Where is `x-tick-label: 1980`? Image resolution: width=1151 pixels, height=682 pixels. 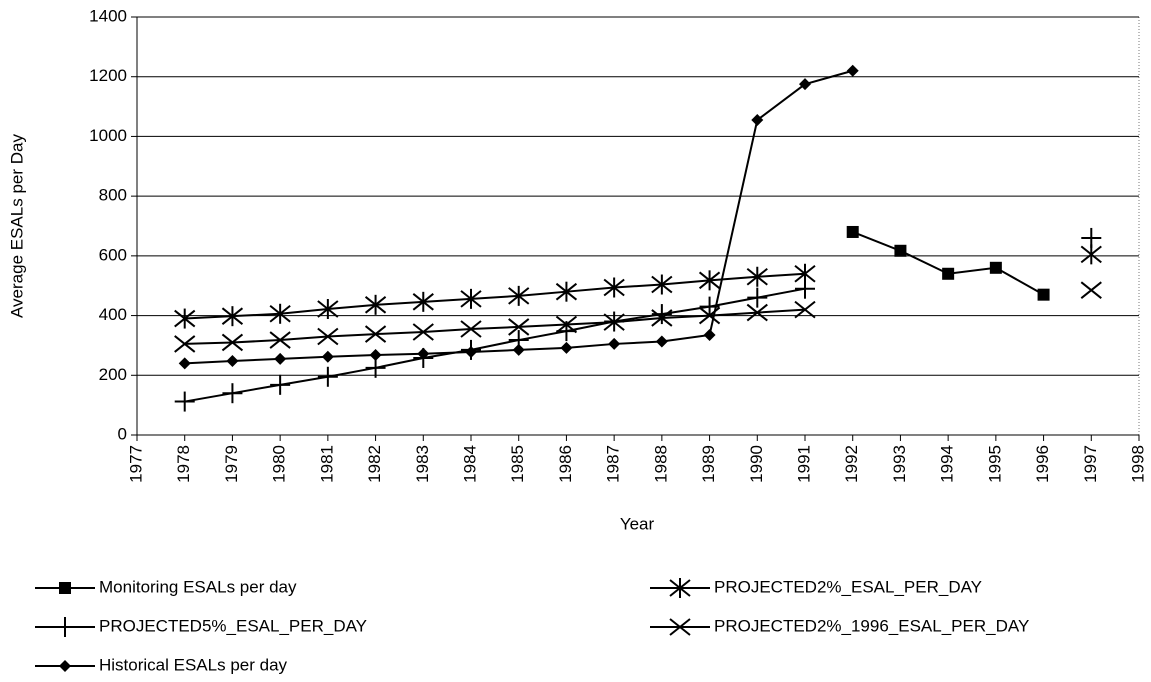
x-tick-label: 1980 is located at coordinates (279, 464).